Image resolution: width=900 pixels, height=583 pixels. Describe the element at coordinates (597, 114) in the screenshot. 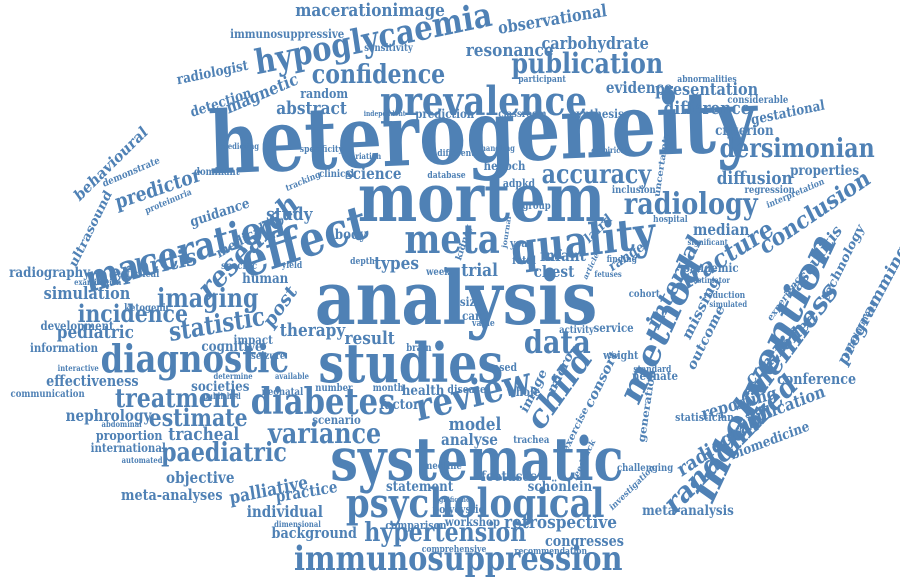

I see `cloud-word: synthesis` at that location.